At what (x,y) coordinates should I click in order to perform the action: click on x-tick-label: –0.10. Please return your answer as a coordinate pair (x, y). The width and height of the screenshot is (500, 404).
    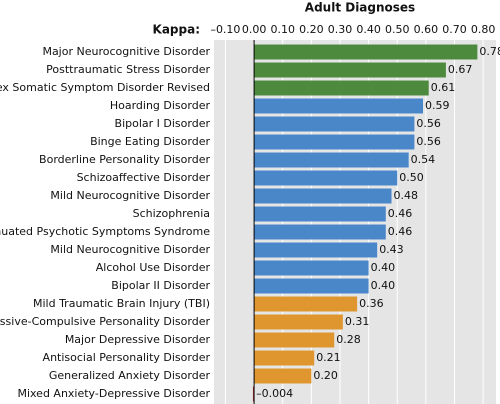
    Looking at the image, I should click on (225, 29).